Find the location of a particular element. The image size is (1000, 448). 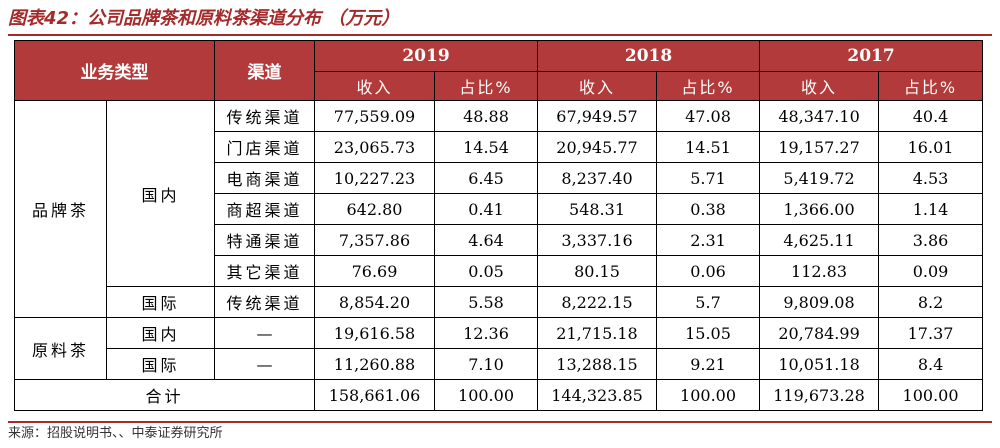

cell-revenue-2019: 7,357.86 is located at coordinates (374, 240).